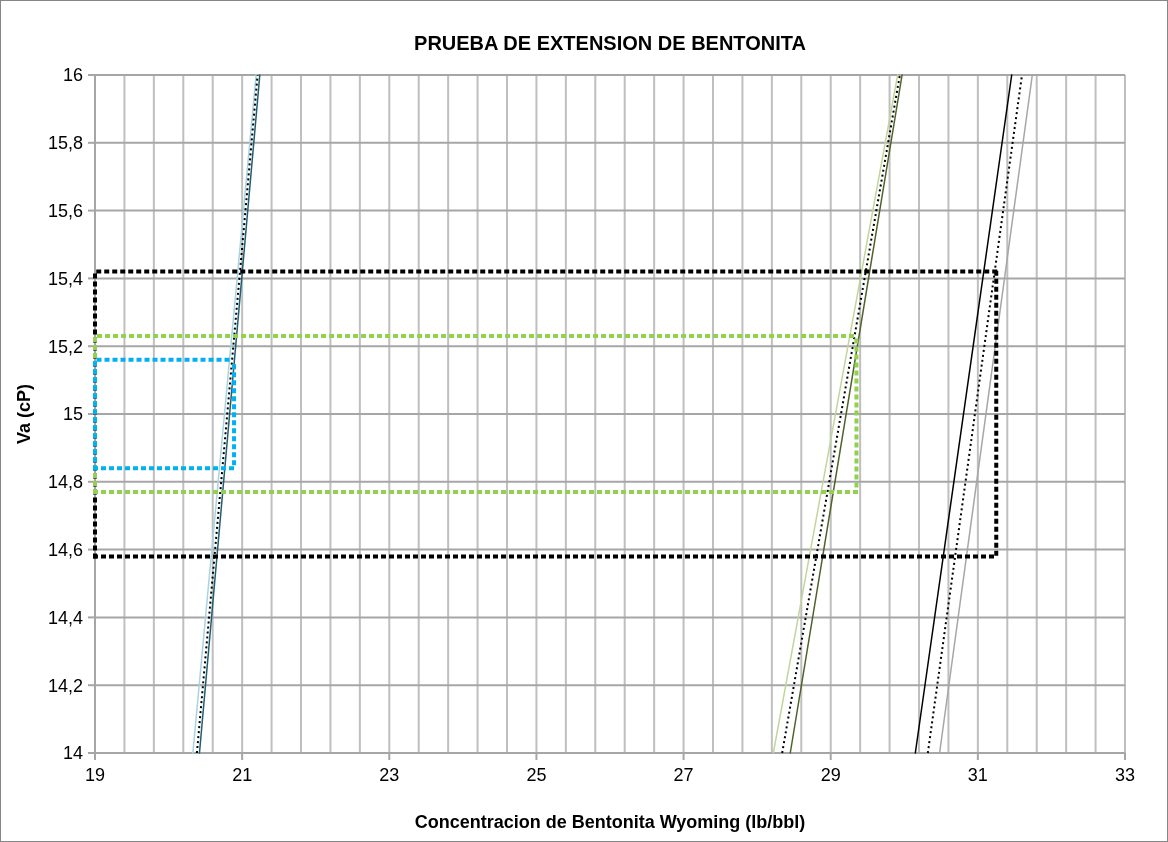 This screenshot has height=842, width=1168. Describe the element at coordinates (72, 75) in the screenshot. I see `y-tick-label: 16` at that location.